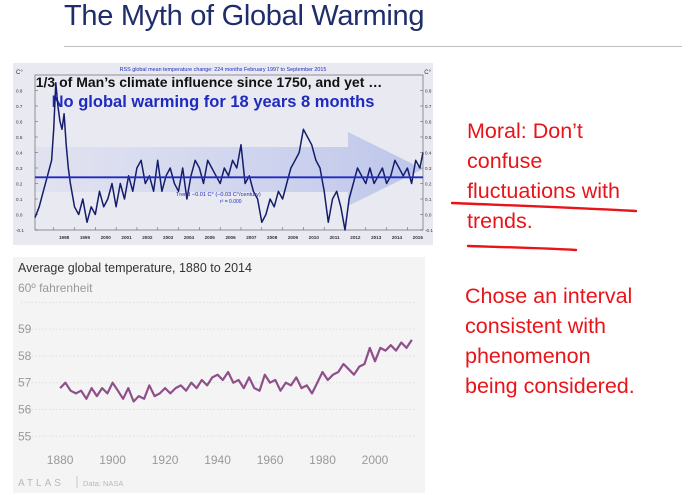  I want to click on rss-x-tick-label: 2011, so click(335, 237).